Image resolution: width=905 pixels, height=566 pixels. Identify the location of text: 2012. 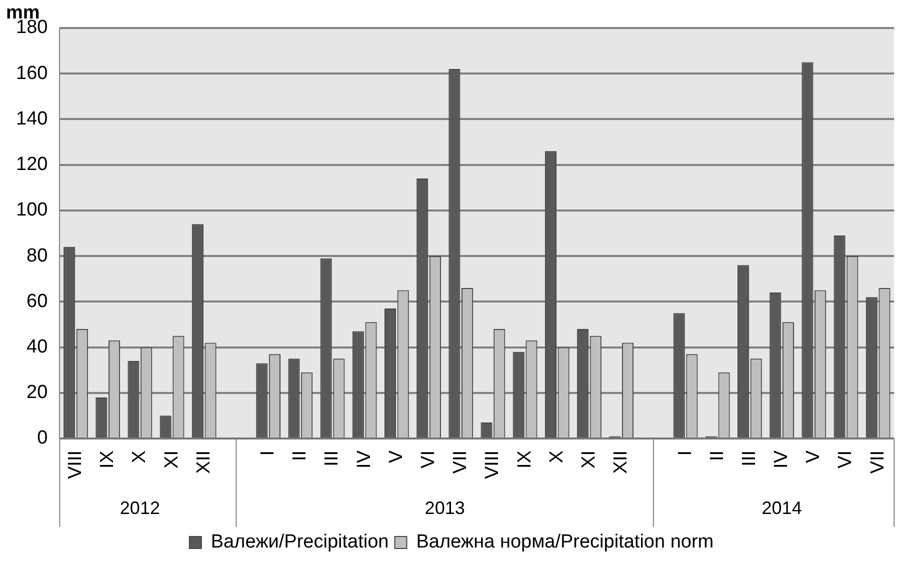
(140, 508).